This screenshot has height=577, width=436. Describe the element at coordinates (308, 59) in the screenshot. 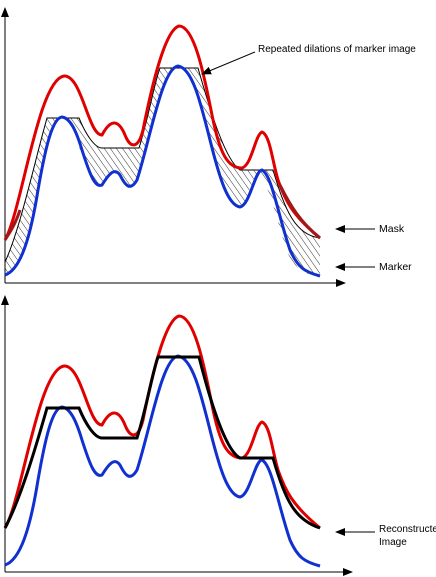

I see `annotation-dilations: Repeated dilations of marker image` at that location.